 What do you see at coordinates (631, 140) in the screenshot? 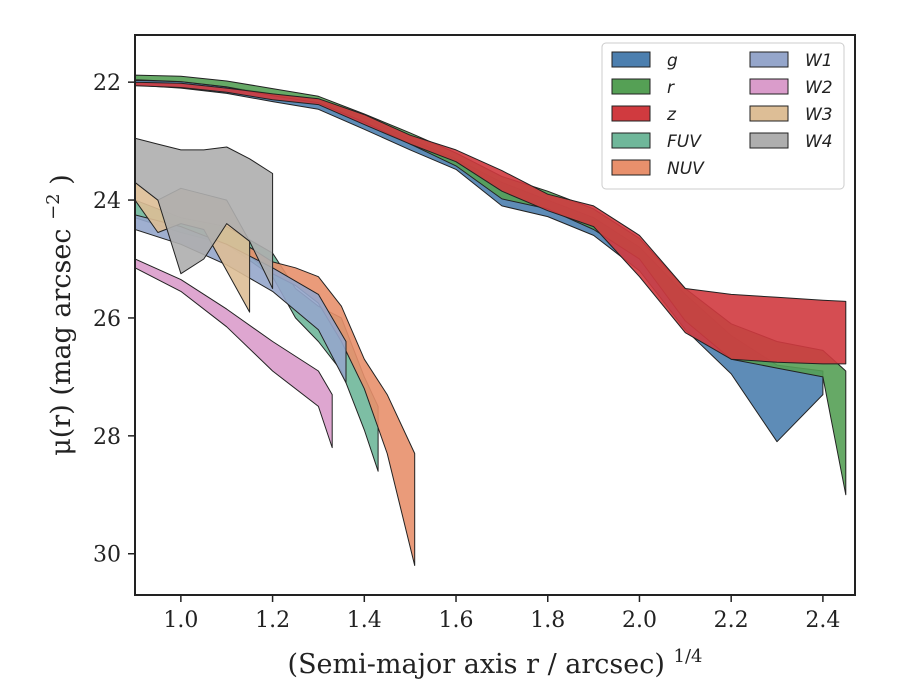
I see `legend-swatch-fuv` at bounding box center [631, 140].